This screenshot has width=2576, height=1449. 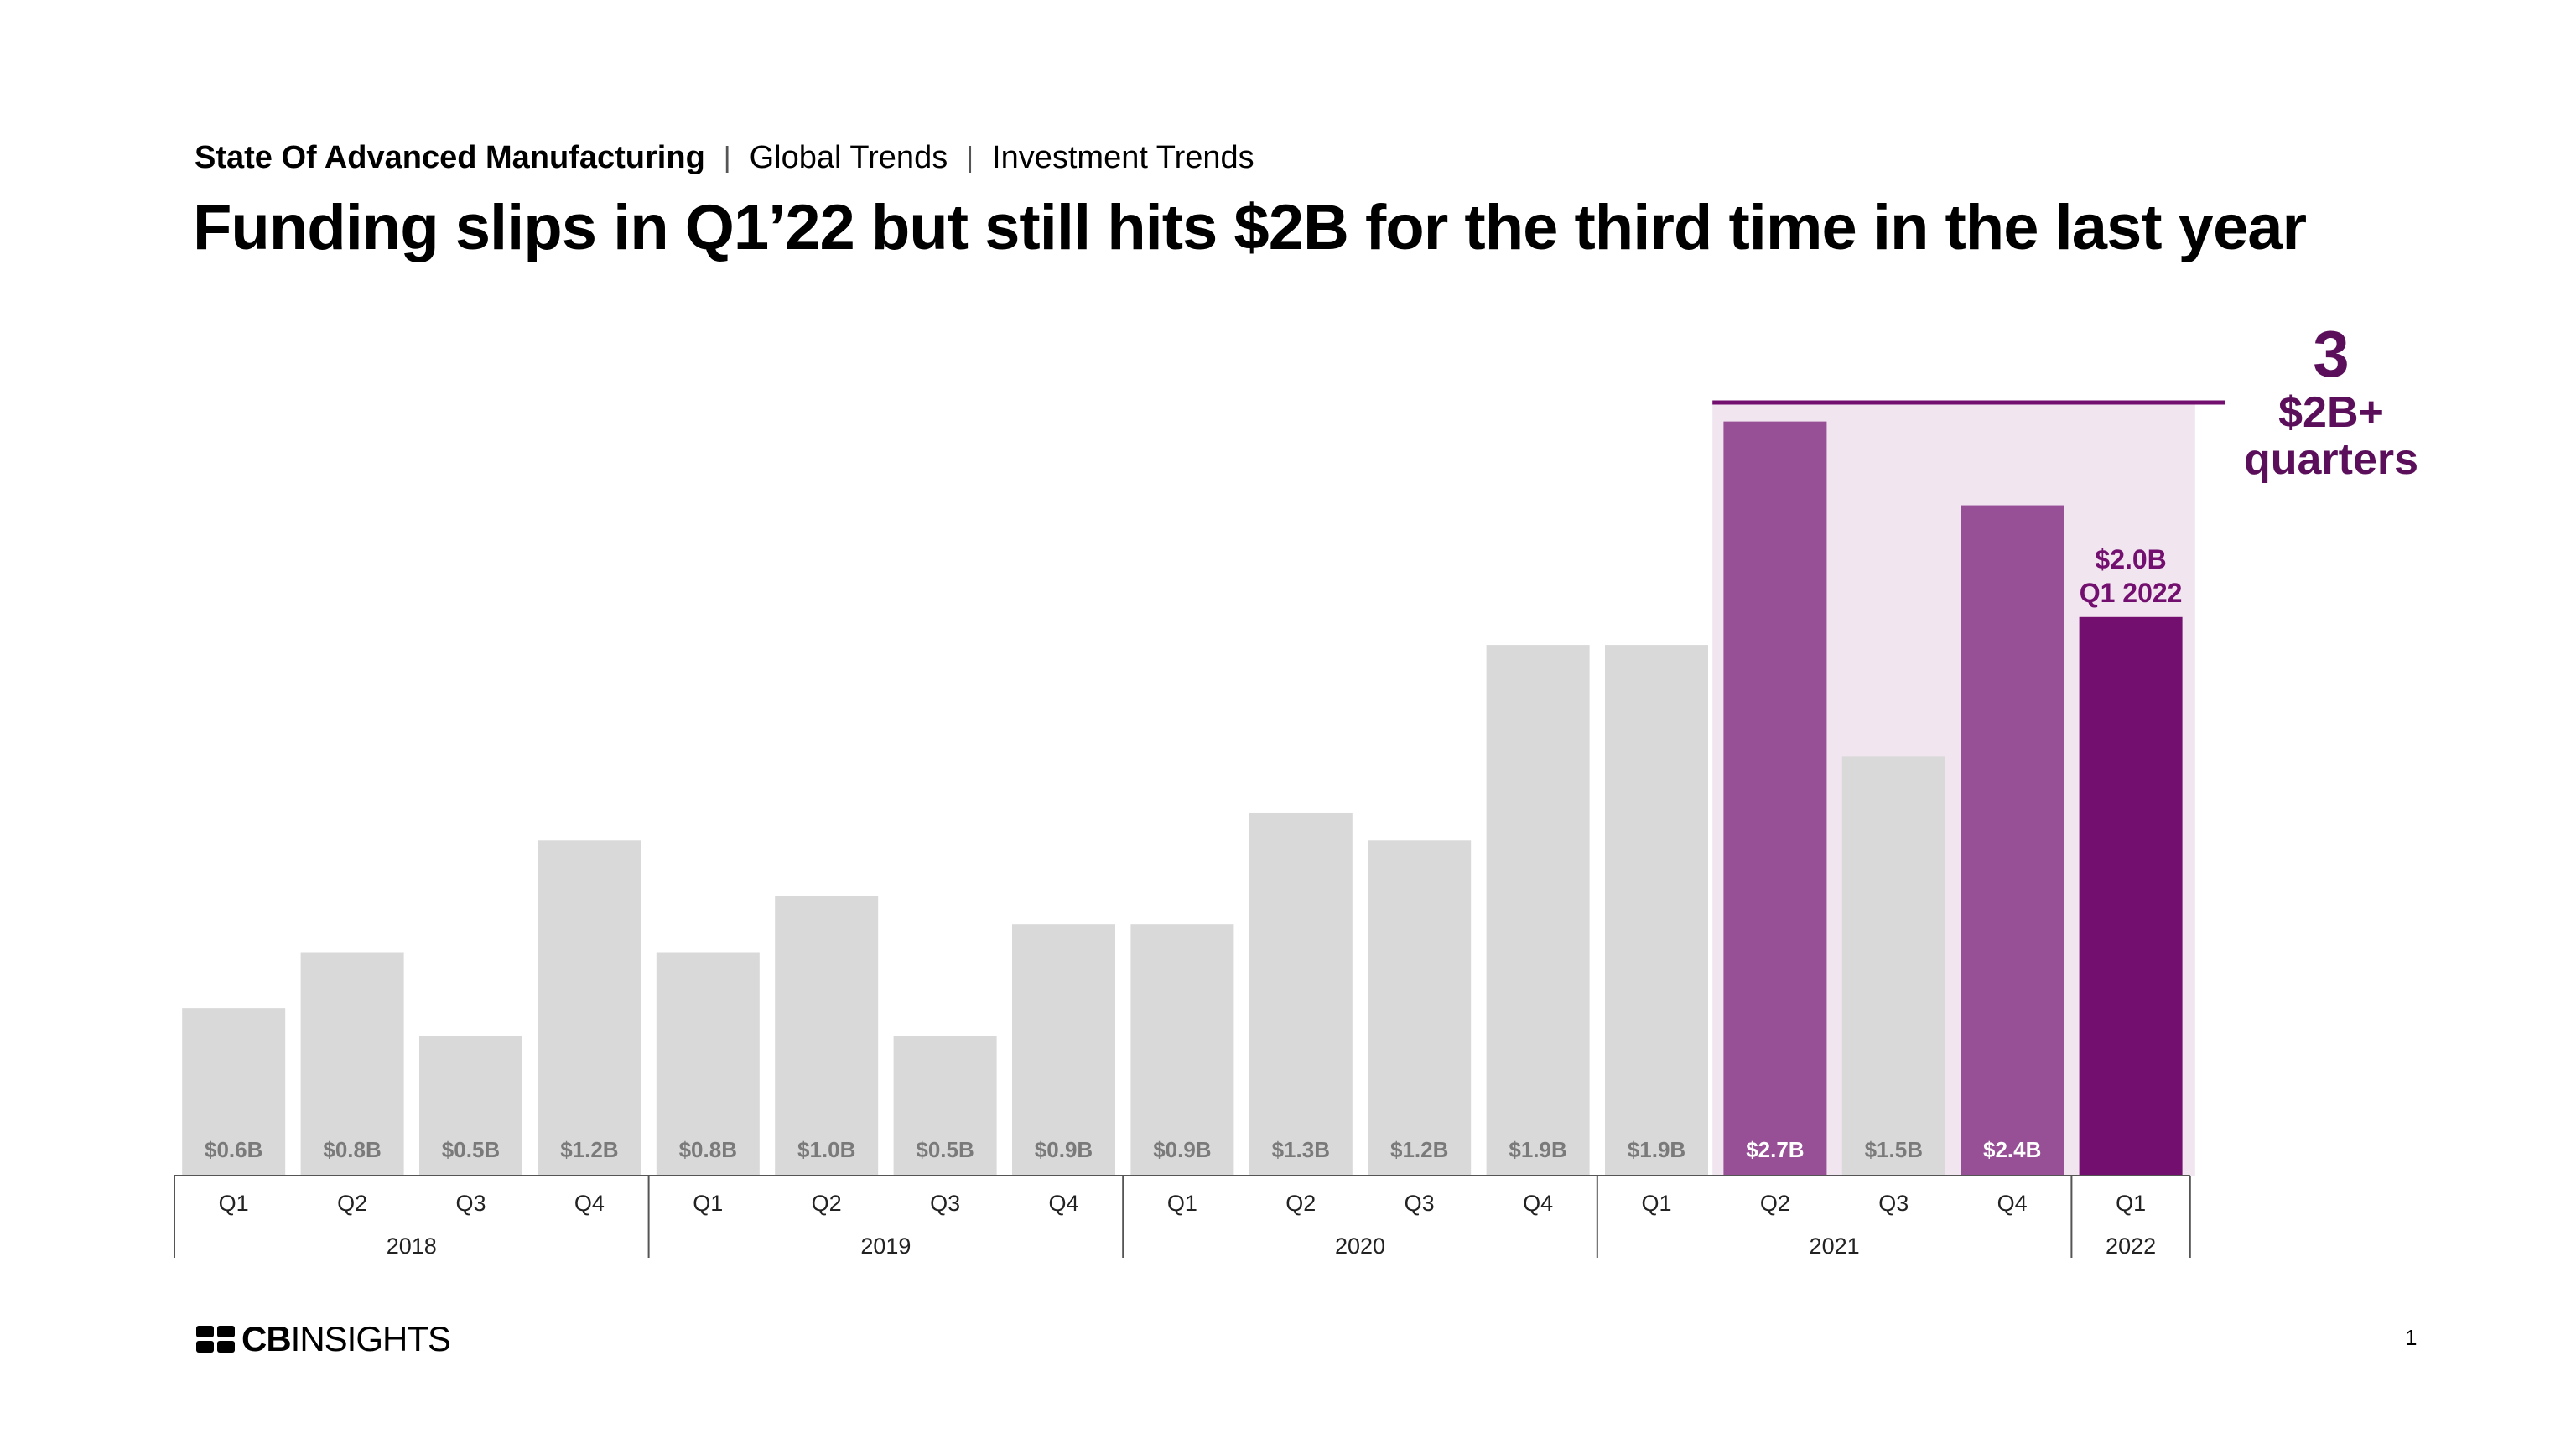 I want to click on breadcrumb-report: State Of Advanced Manufacturing, so click(x=450, y=157).